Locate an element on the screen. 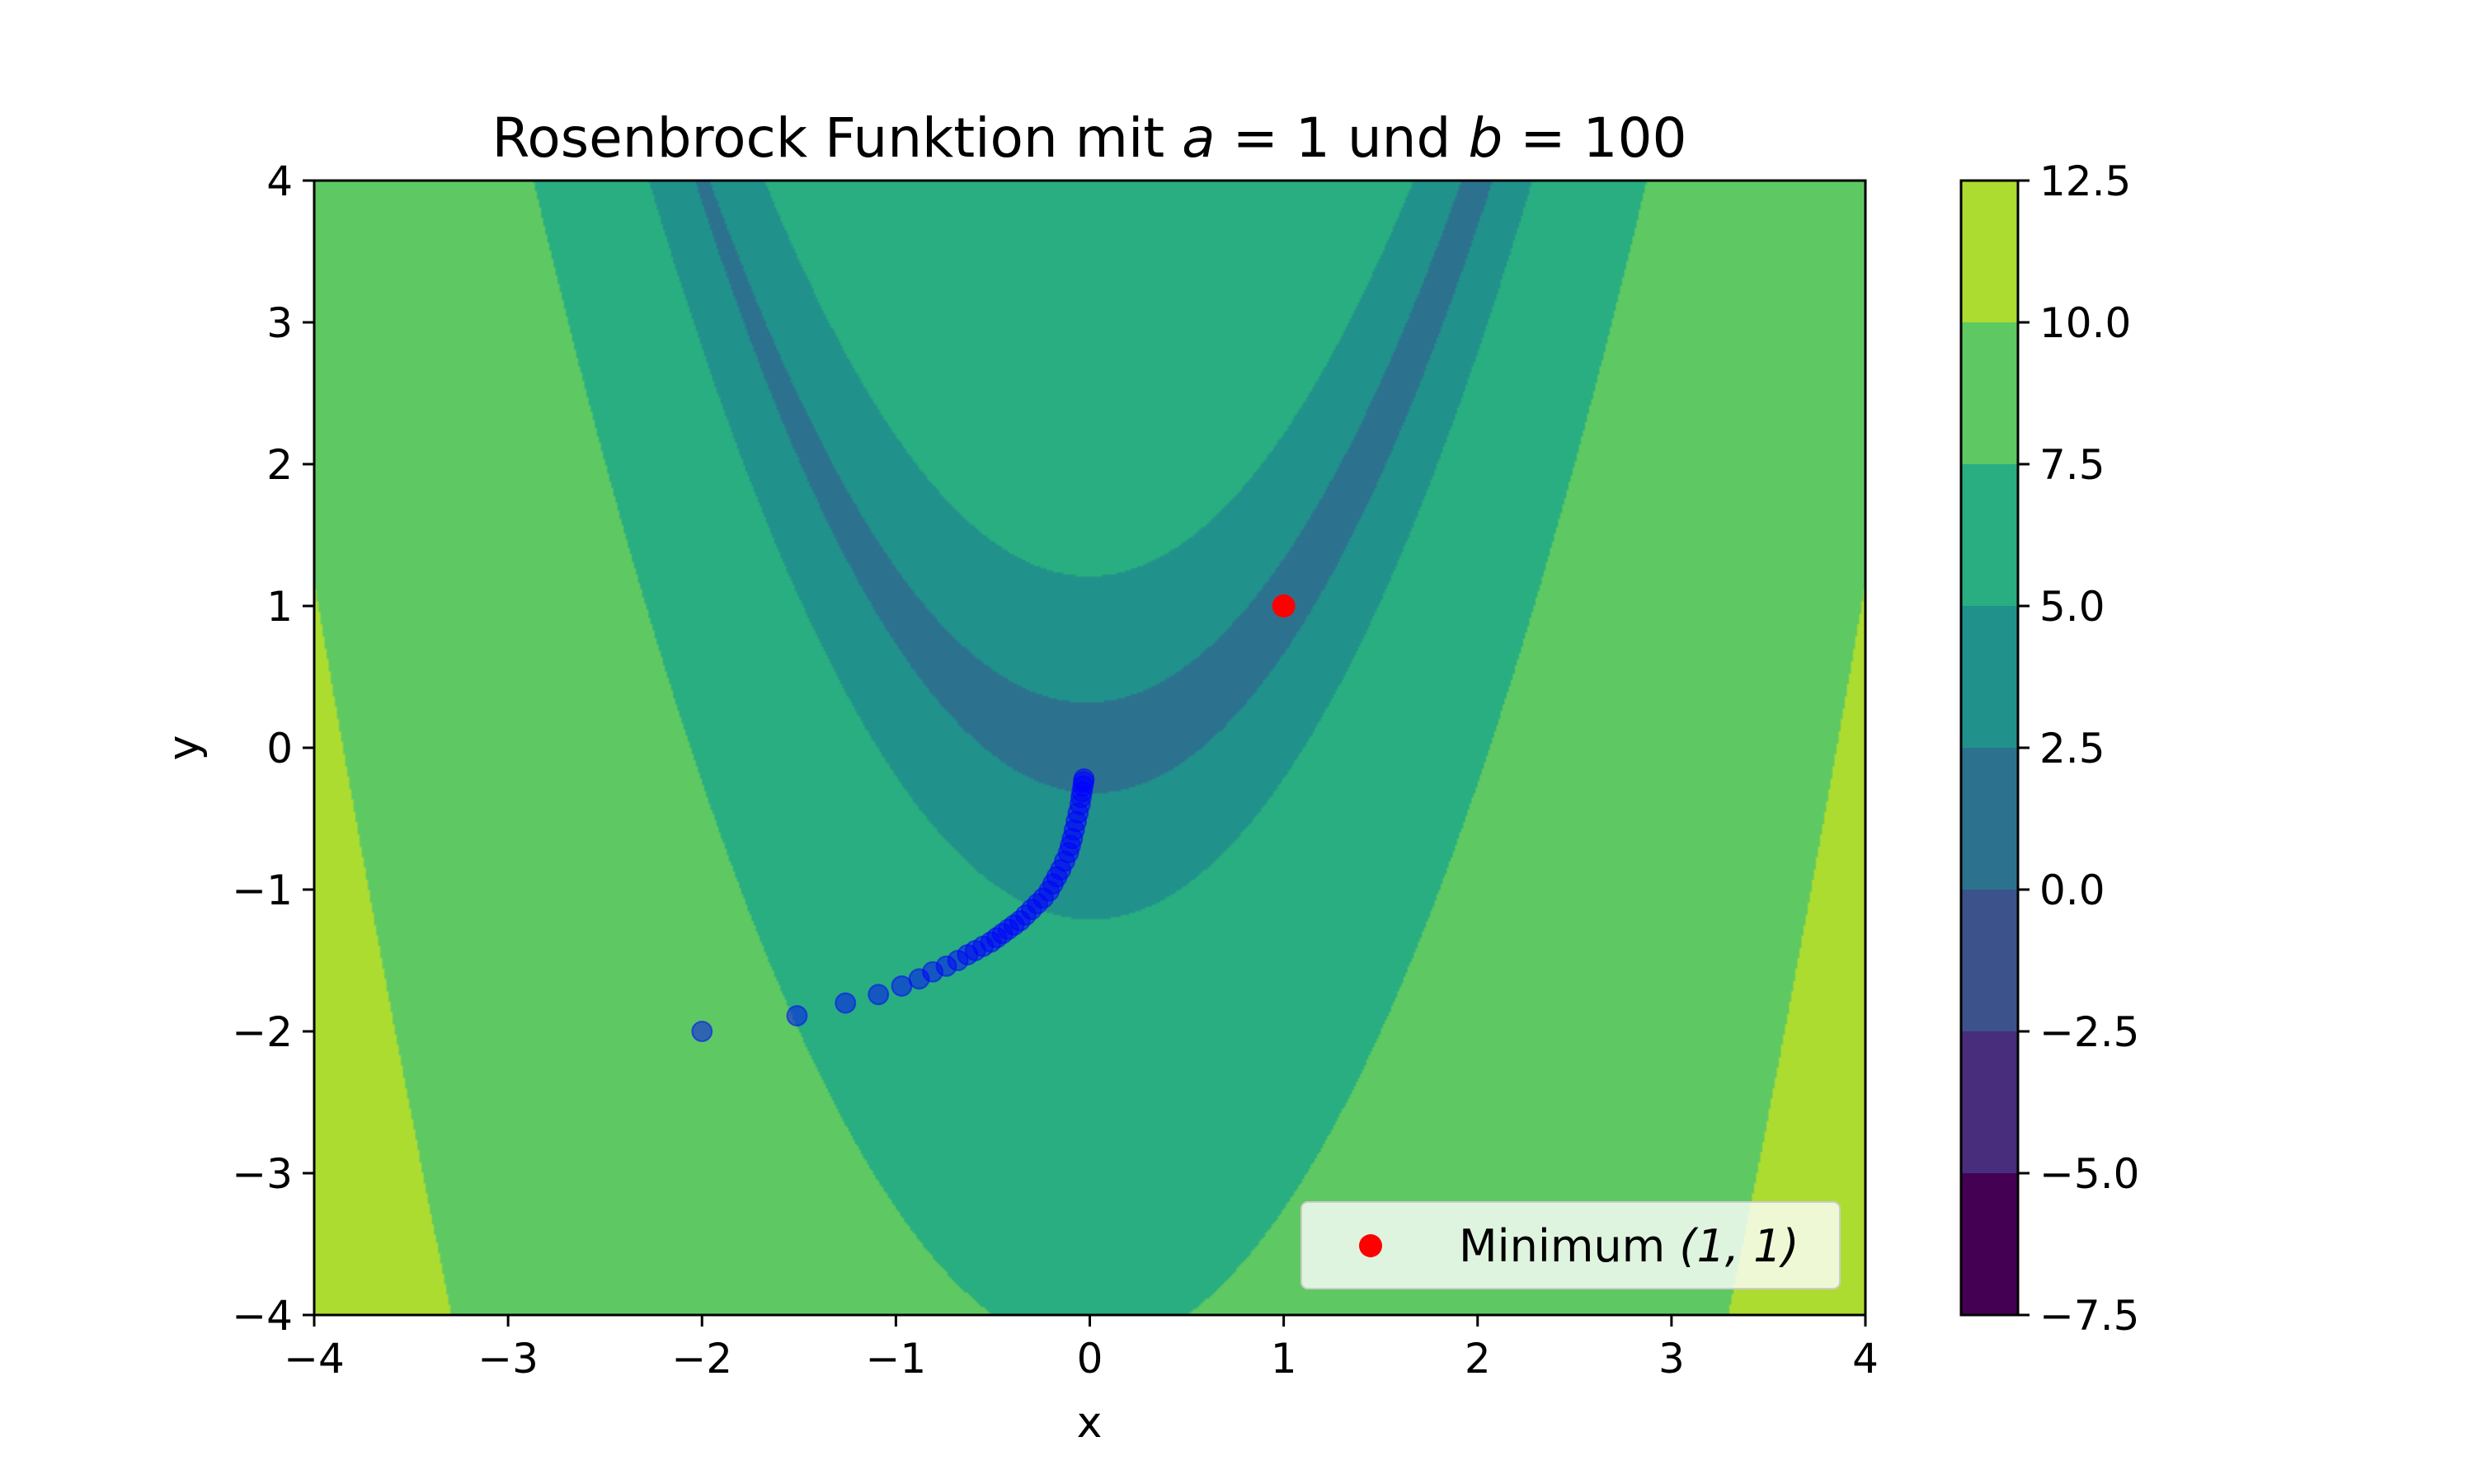  legend-label-minimum: Minimum (1, 1) is located at coordinates (1629, 1246).